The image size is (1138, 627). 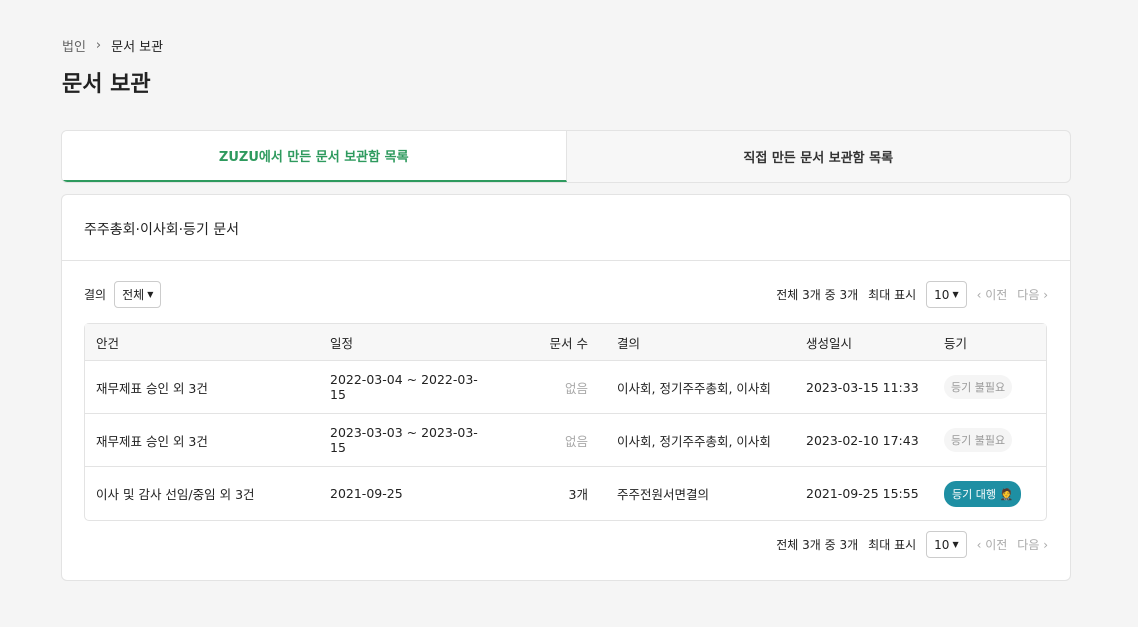 I want to click on breadcrumb: 법인 › 문서 보관, so click(x=112, y=45).